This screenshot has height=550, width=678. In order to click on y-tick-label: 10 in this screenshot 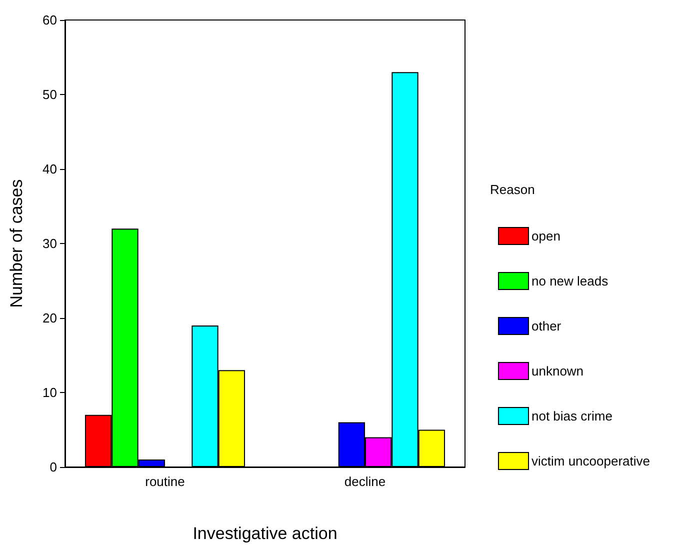, I will do `click(49, 392)`.